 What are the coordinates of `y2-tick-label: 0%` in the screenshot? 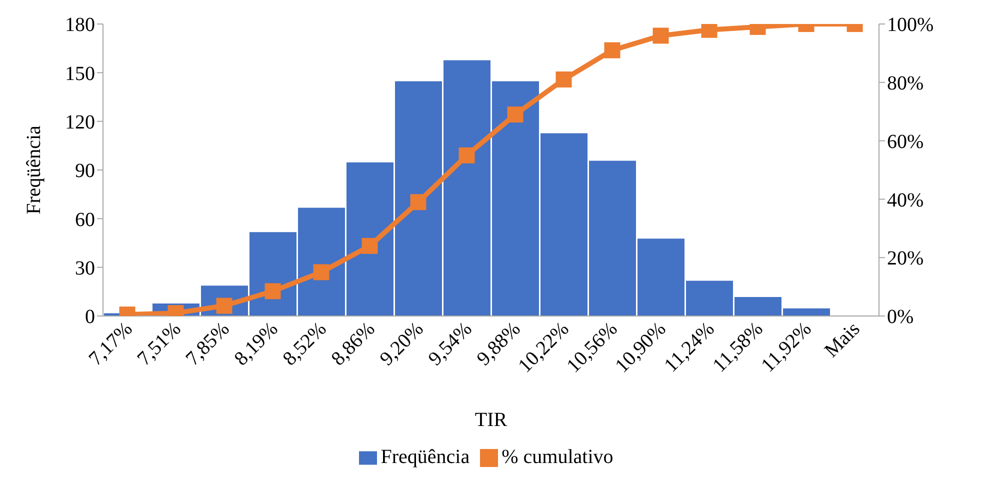 It's located at (900, 317).